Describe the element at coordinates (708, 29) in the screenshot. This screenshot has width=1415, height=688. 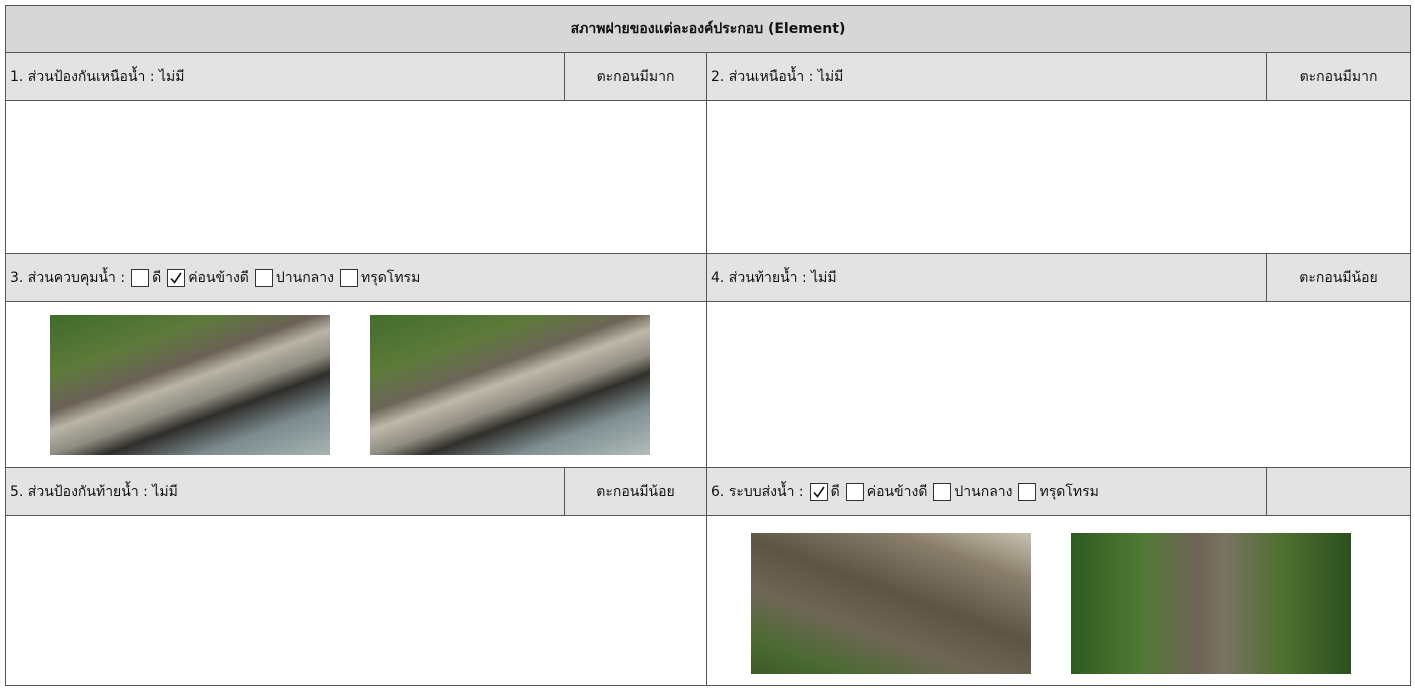
I see `table-title: สภาพฝายของแต่ละองค์ประกอบ (Element)` at that location.